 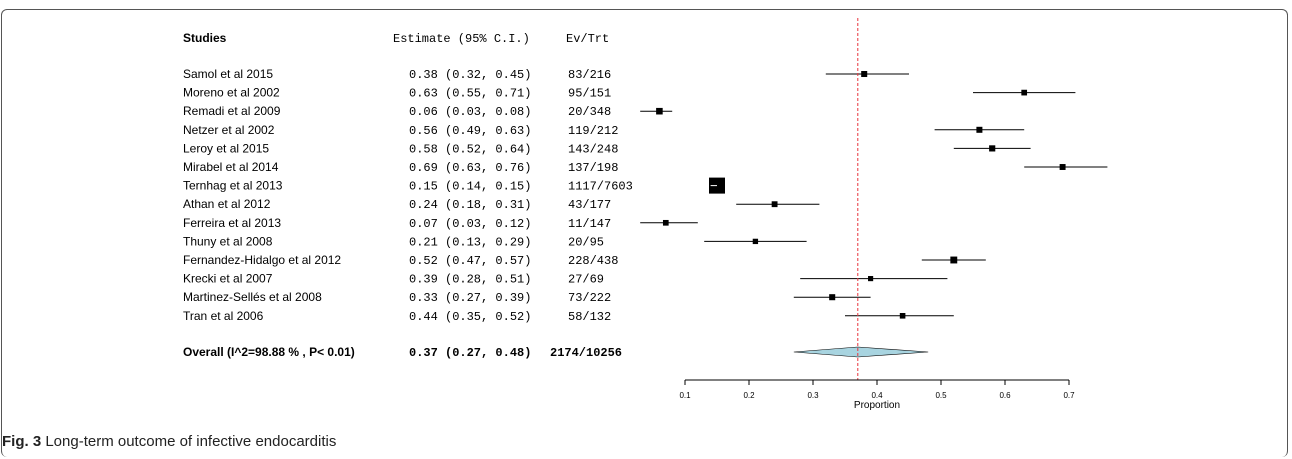 What do you see at coordinates (586, 242) in the screenshot?
I see `study-events: 20/95` at bounding box center [586, 242].